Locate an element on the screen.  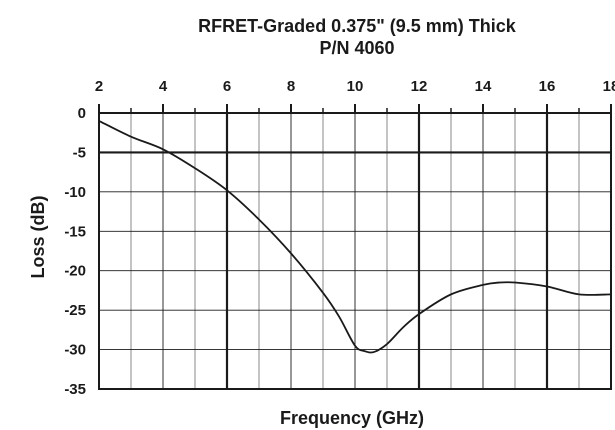
y-tick-label: -35 is located at coordinates (75, 389).